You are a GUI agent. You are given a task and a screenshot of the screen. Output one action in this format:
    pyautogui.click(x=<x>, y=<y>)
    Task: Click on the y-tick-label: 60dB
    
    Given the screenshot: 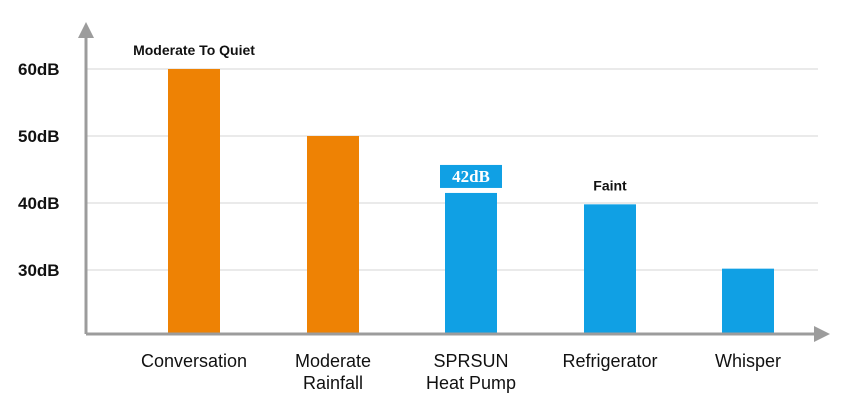 What is the action you would take?
    pyautogui.click(x=39, y=69)
    